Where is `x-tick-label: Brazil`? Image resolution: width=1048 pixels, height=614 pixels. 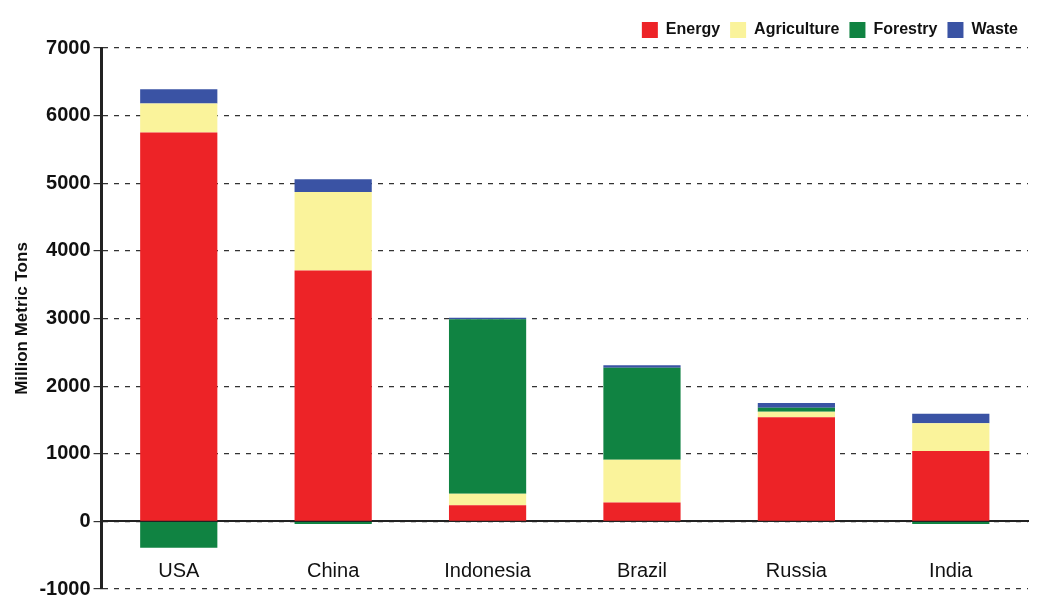 x-tick-label: Brazil is located at coordinates (641, 569).